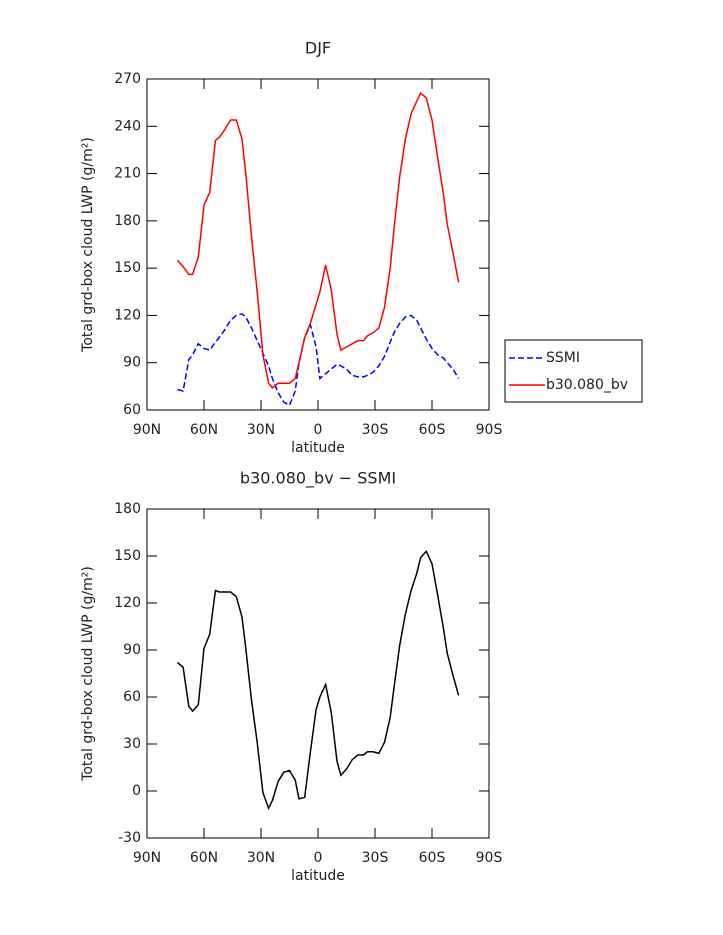 The width and height of the screenshot is (723, 935). Describe the element at coordinates (136, 791) in the screenshot. I see `y-tick-label: 0` at that location.